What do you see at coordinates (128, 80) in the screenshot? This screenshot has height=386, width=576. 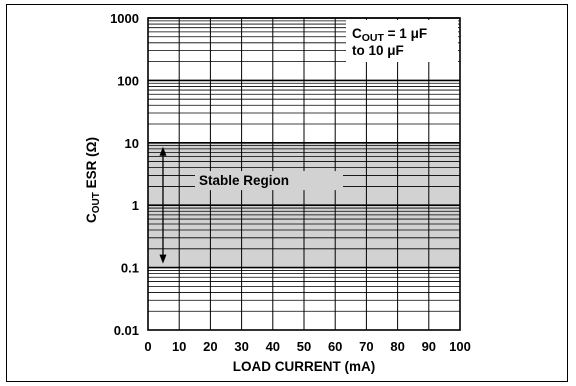 I see `y-tick-label: 100` at bounding box center [128, 80].